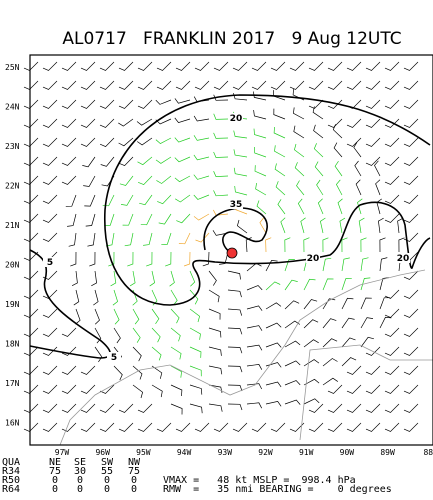  What do you see at coordinates (12, 67) in the screenshot?
I see `lat-label: 25N` at bounding box center [12, 67].